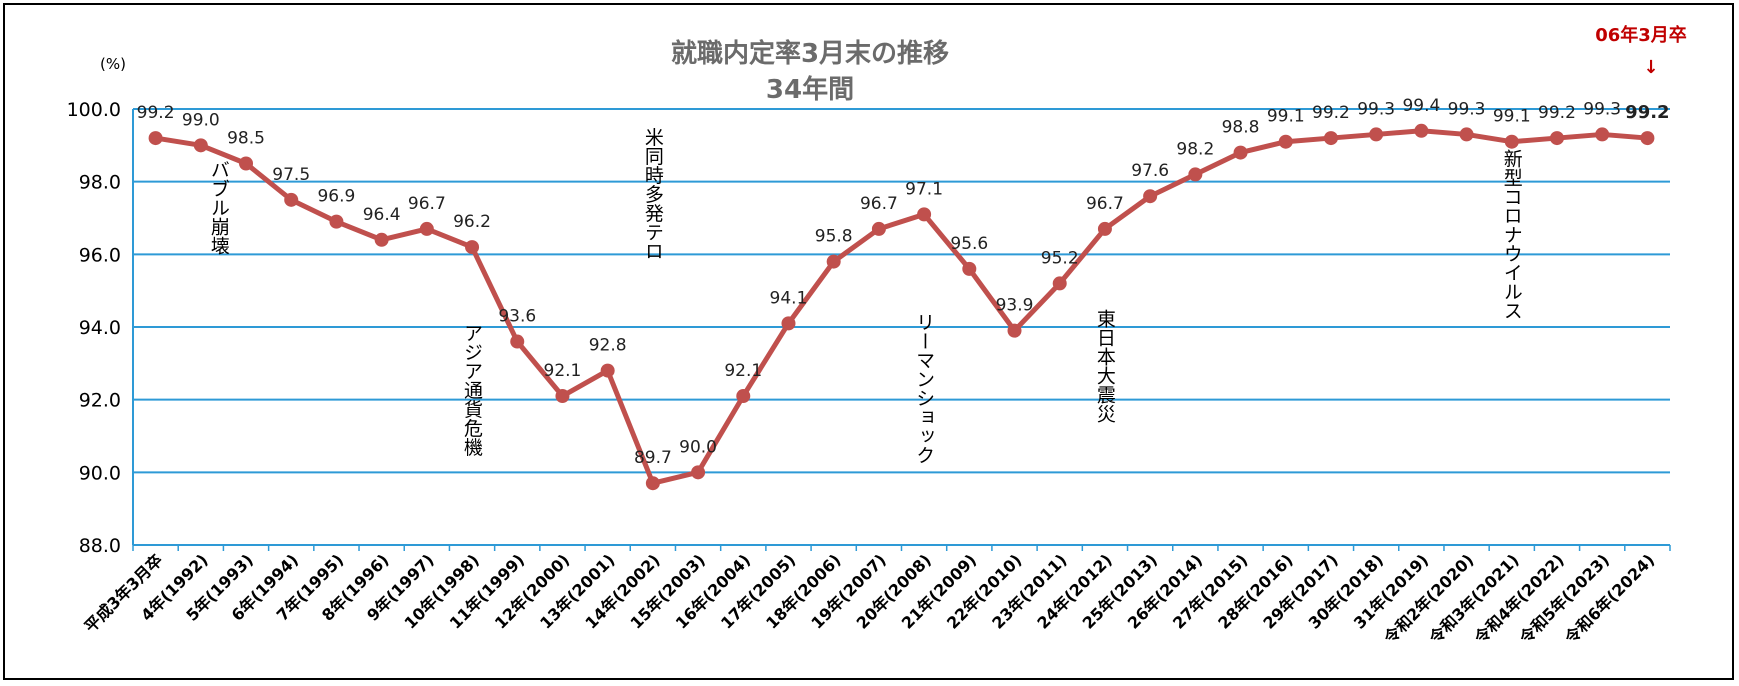 The width and height of the screenshot is (1739, 686). Describe the element at coordinates (219, 207) in the screenshot. I see `event-annotation: バブル崩壊` at that location.